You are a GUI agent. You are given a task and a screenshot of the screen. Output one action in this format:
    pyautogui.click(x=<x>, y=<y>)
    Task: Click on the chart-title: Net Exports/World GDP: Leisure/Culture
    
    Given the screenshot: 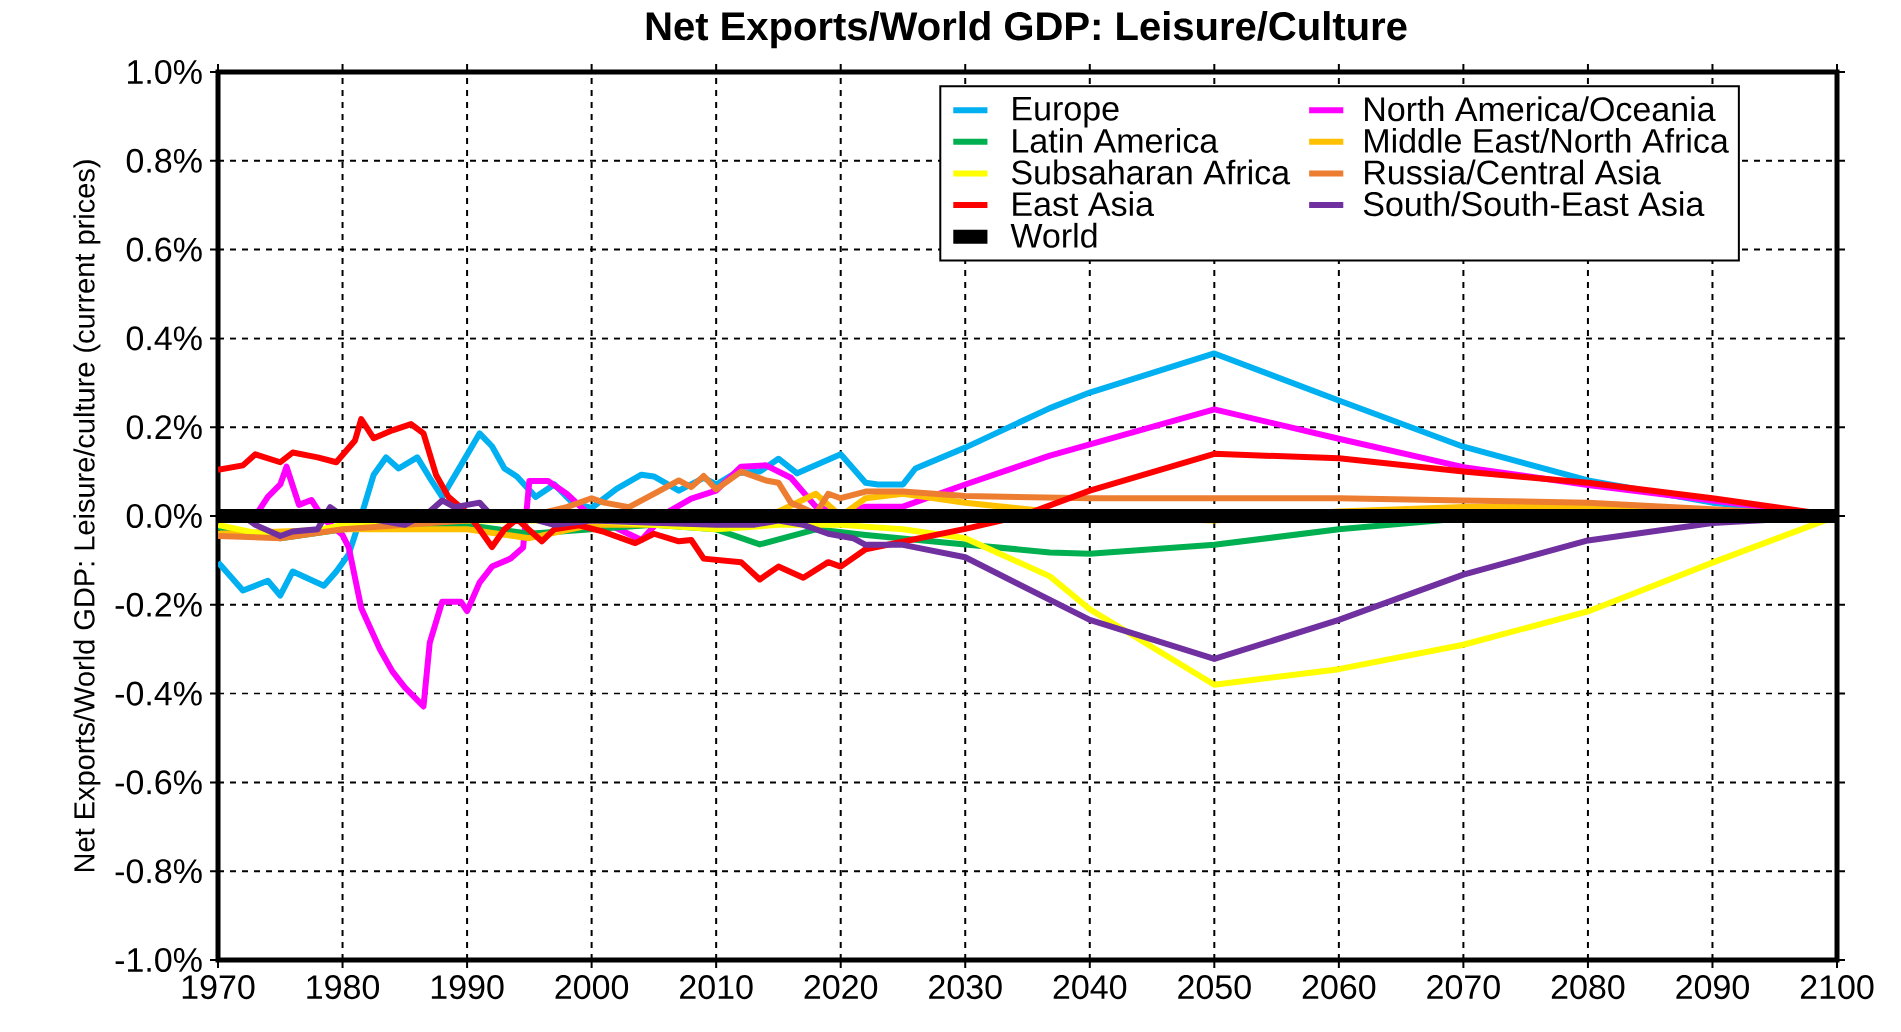 What is the action you would take?
    pyautogui.click(x=1026, y=30)
    